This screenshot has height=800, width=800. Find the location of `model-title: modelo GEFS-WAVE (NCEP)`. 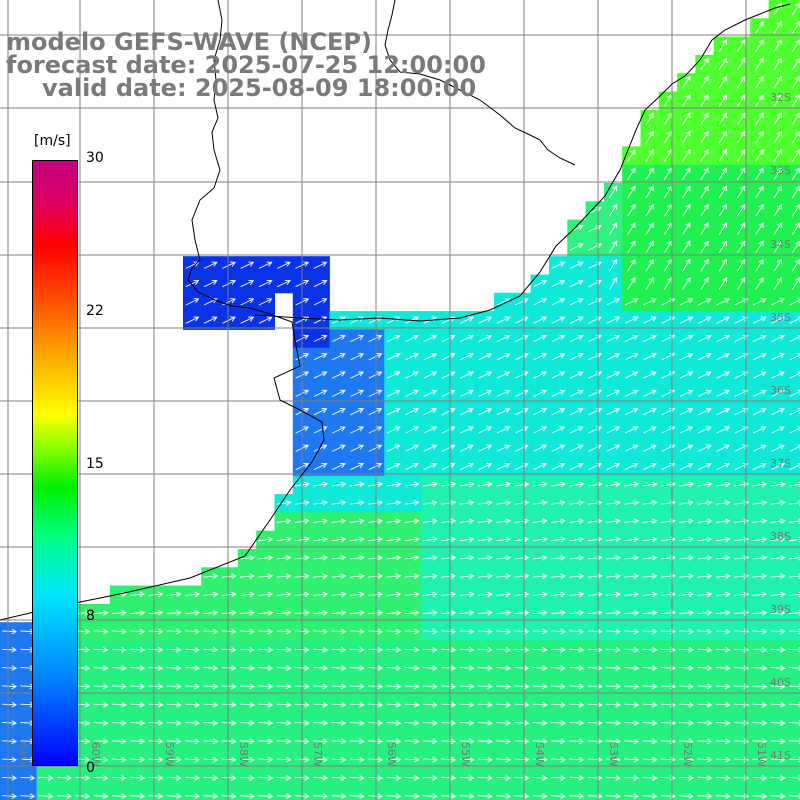

model-title: modelo GEFS-WAVE (NCEP) is located at coordinates (189, 42).